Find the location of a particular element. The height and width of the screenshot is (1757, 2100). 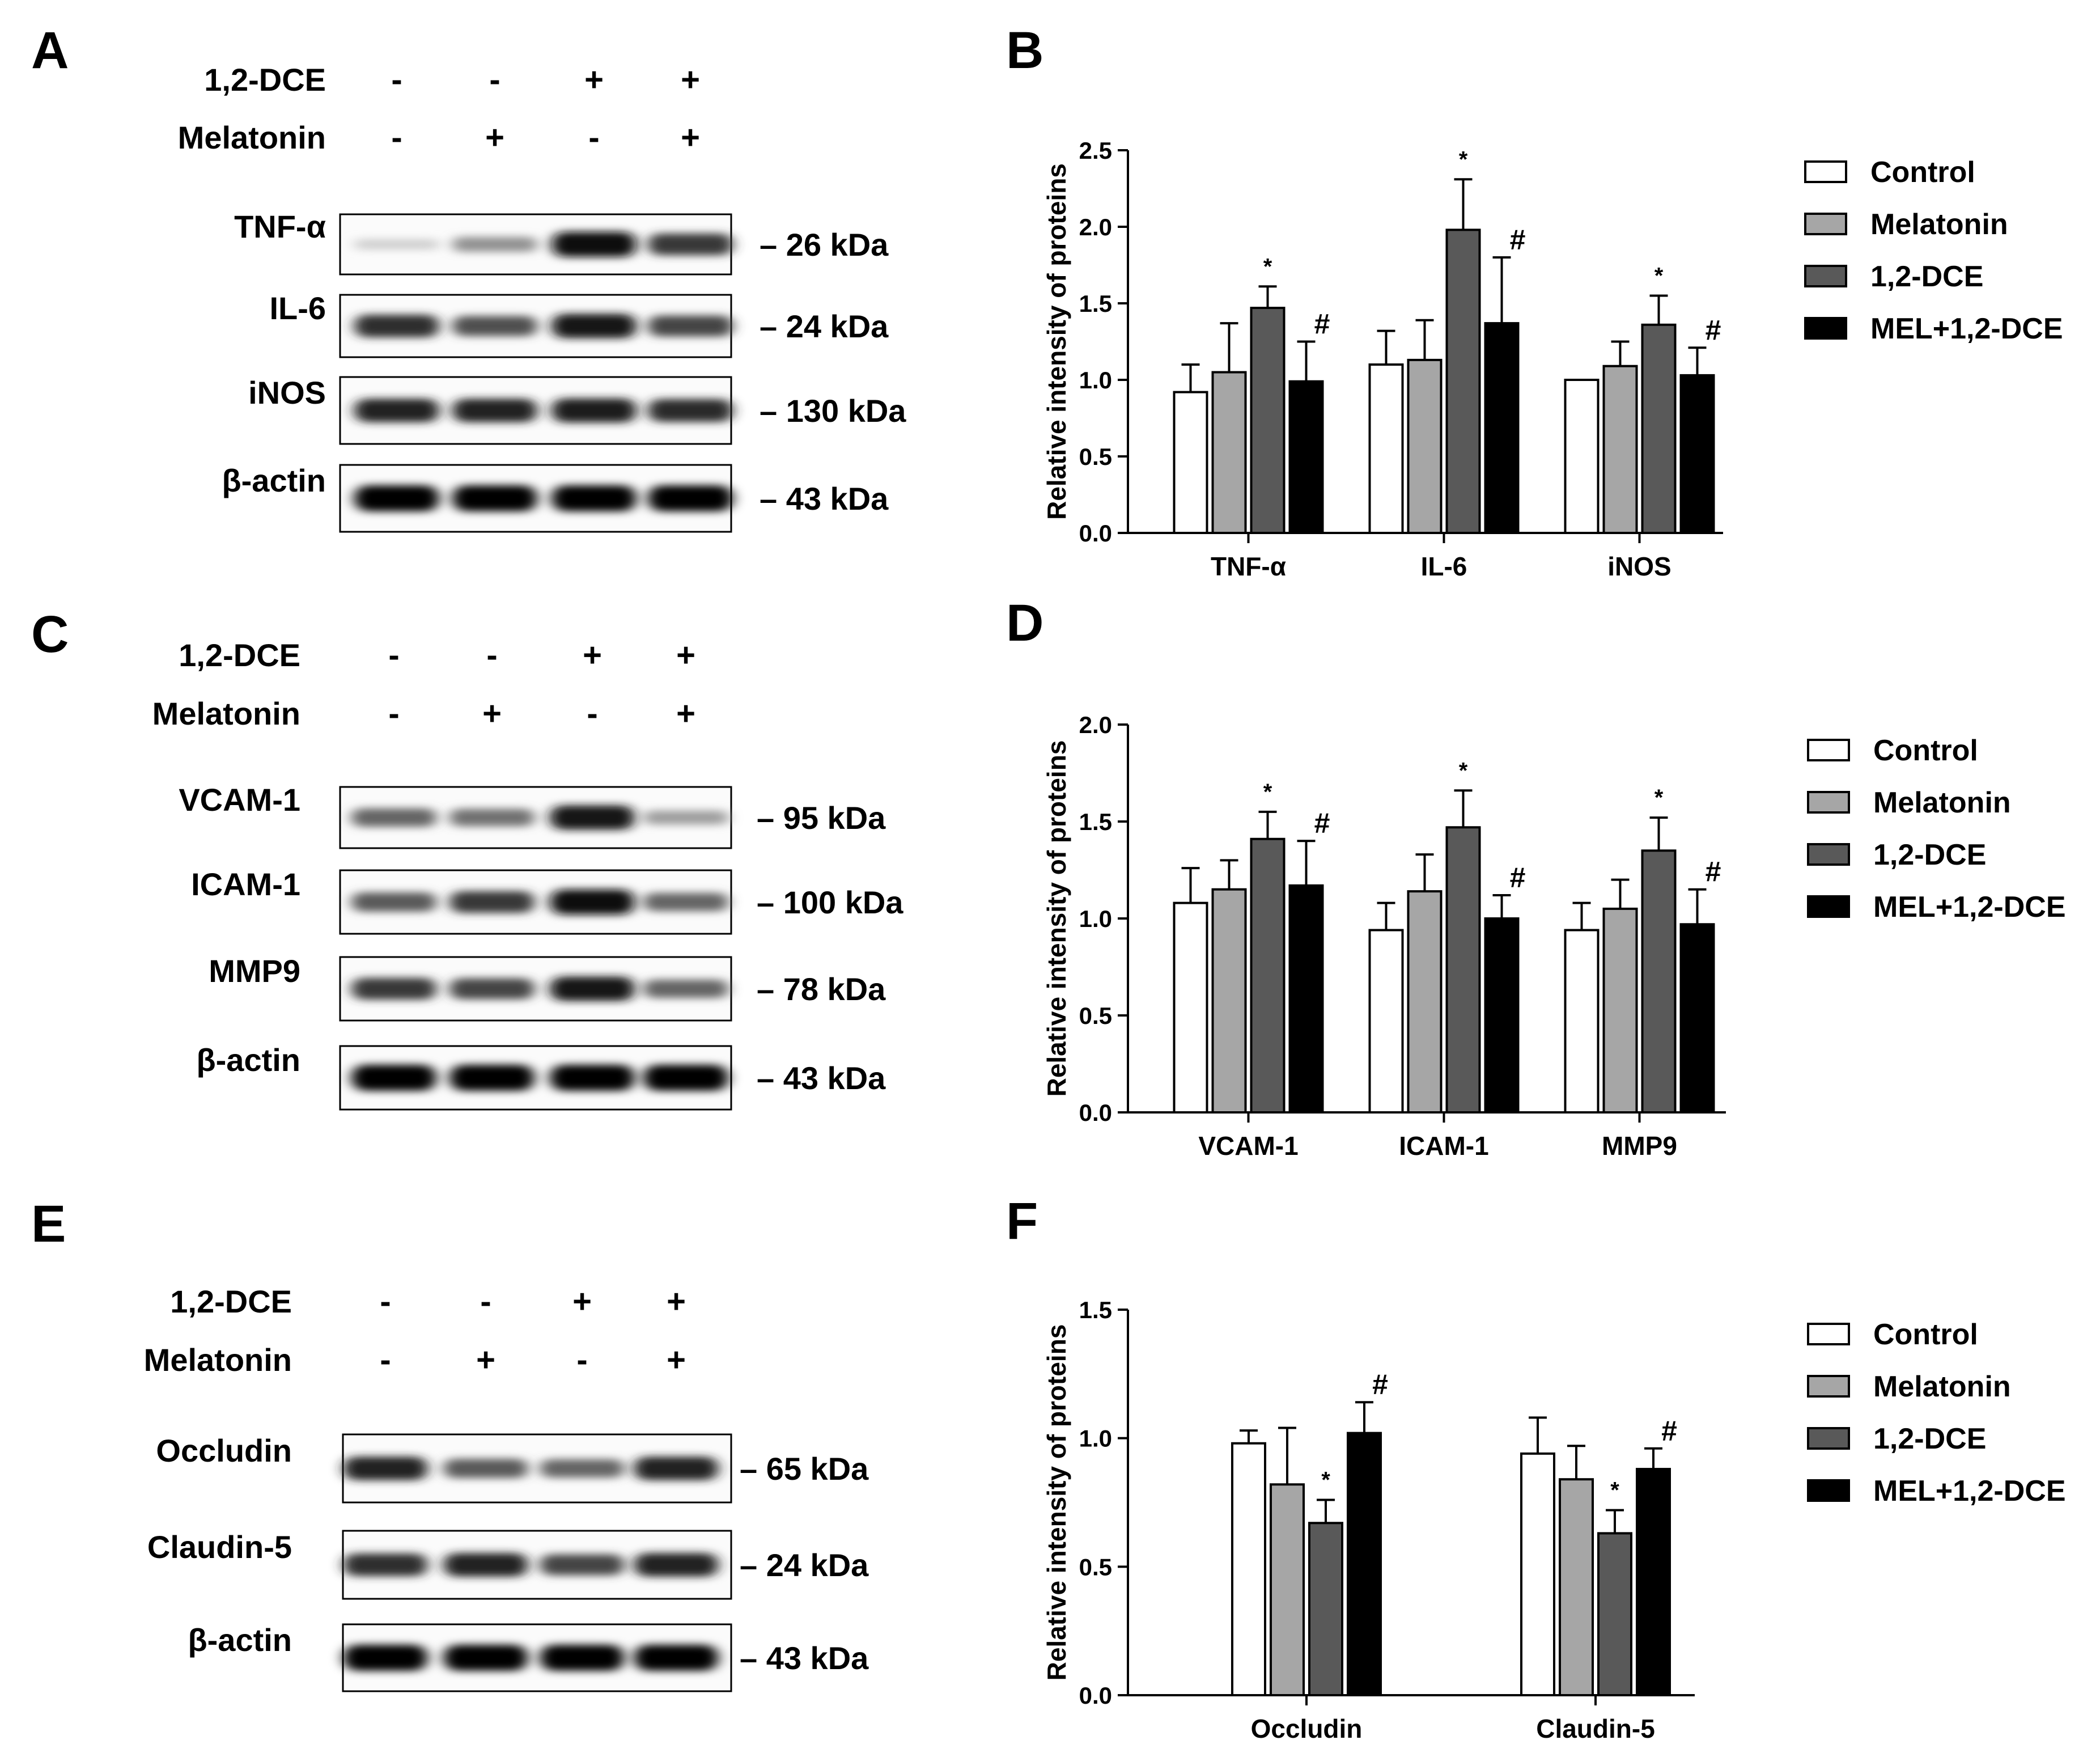

protein-label: Claudin-5 is located at coordinates (220, 1547).